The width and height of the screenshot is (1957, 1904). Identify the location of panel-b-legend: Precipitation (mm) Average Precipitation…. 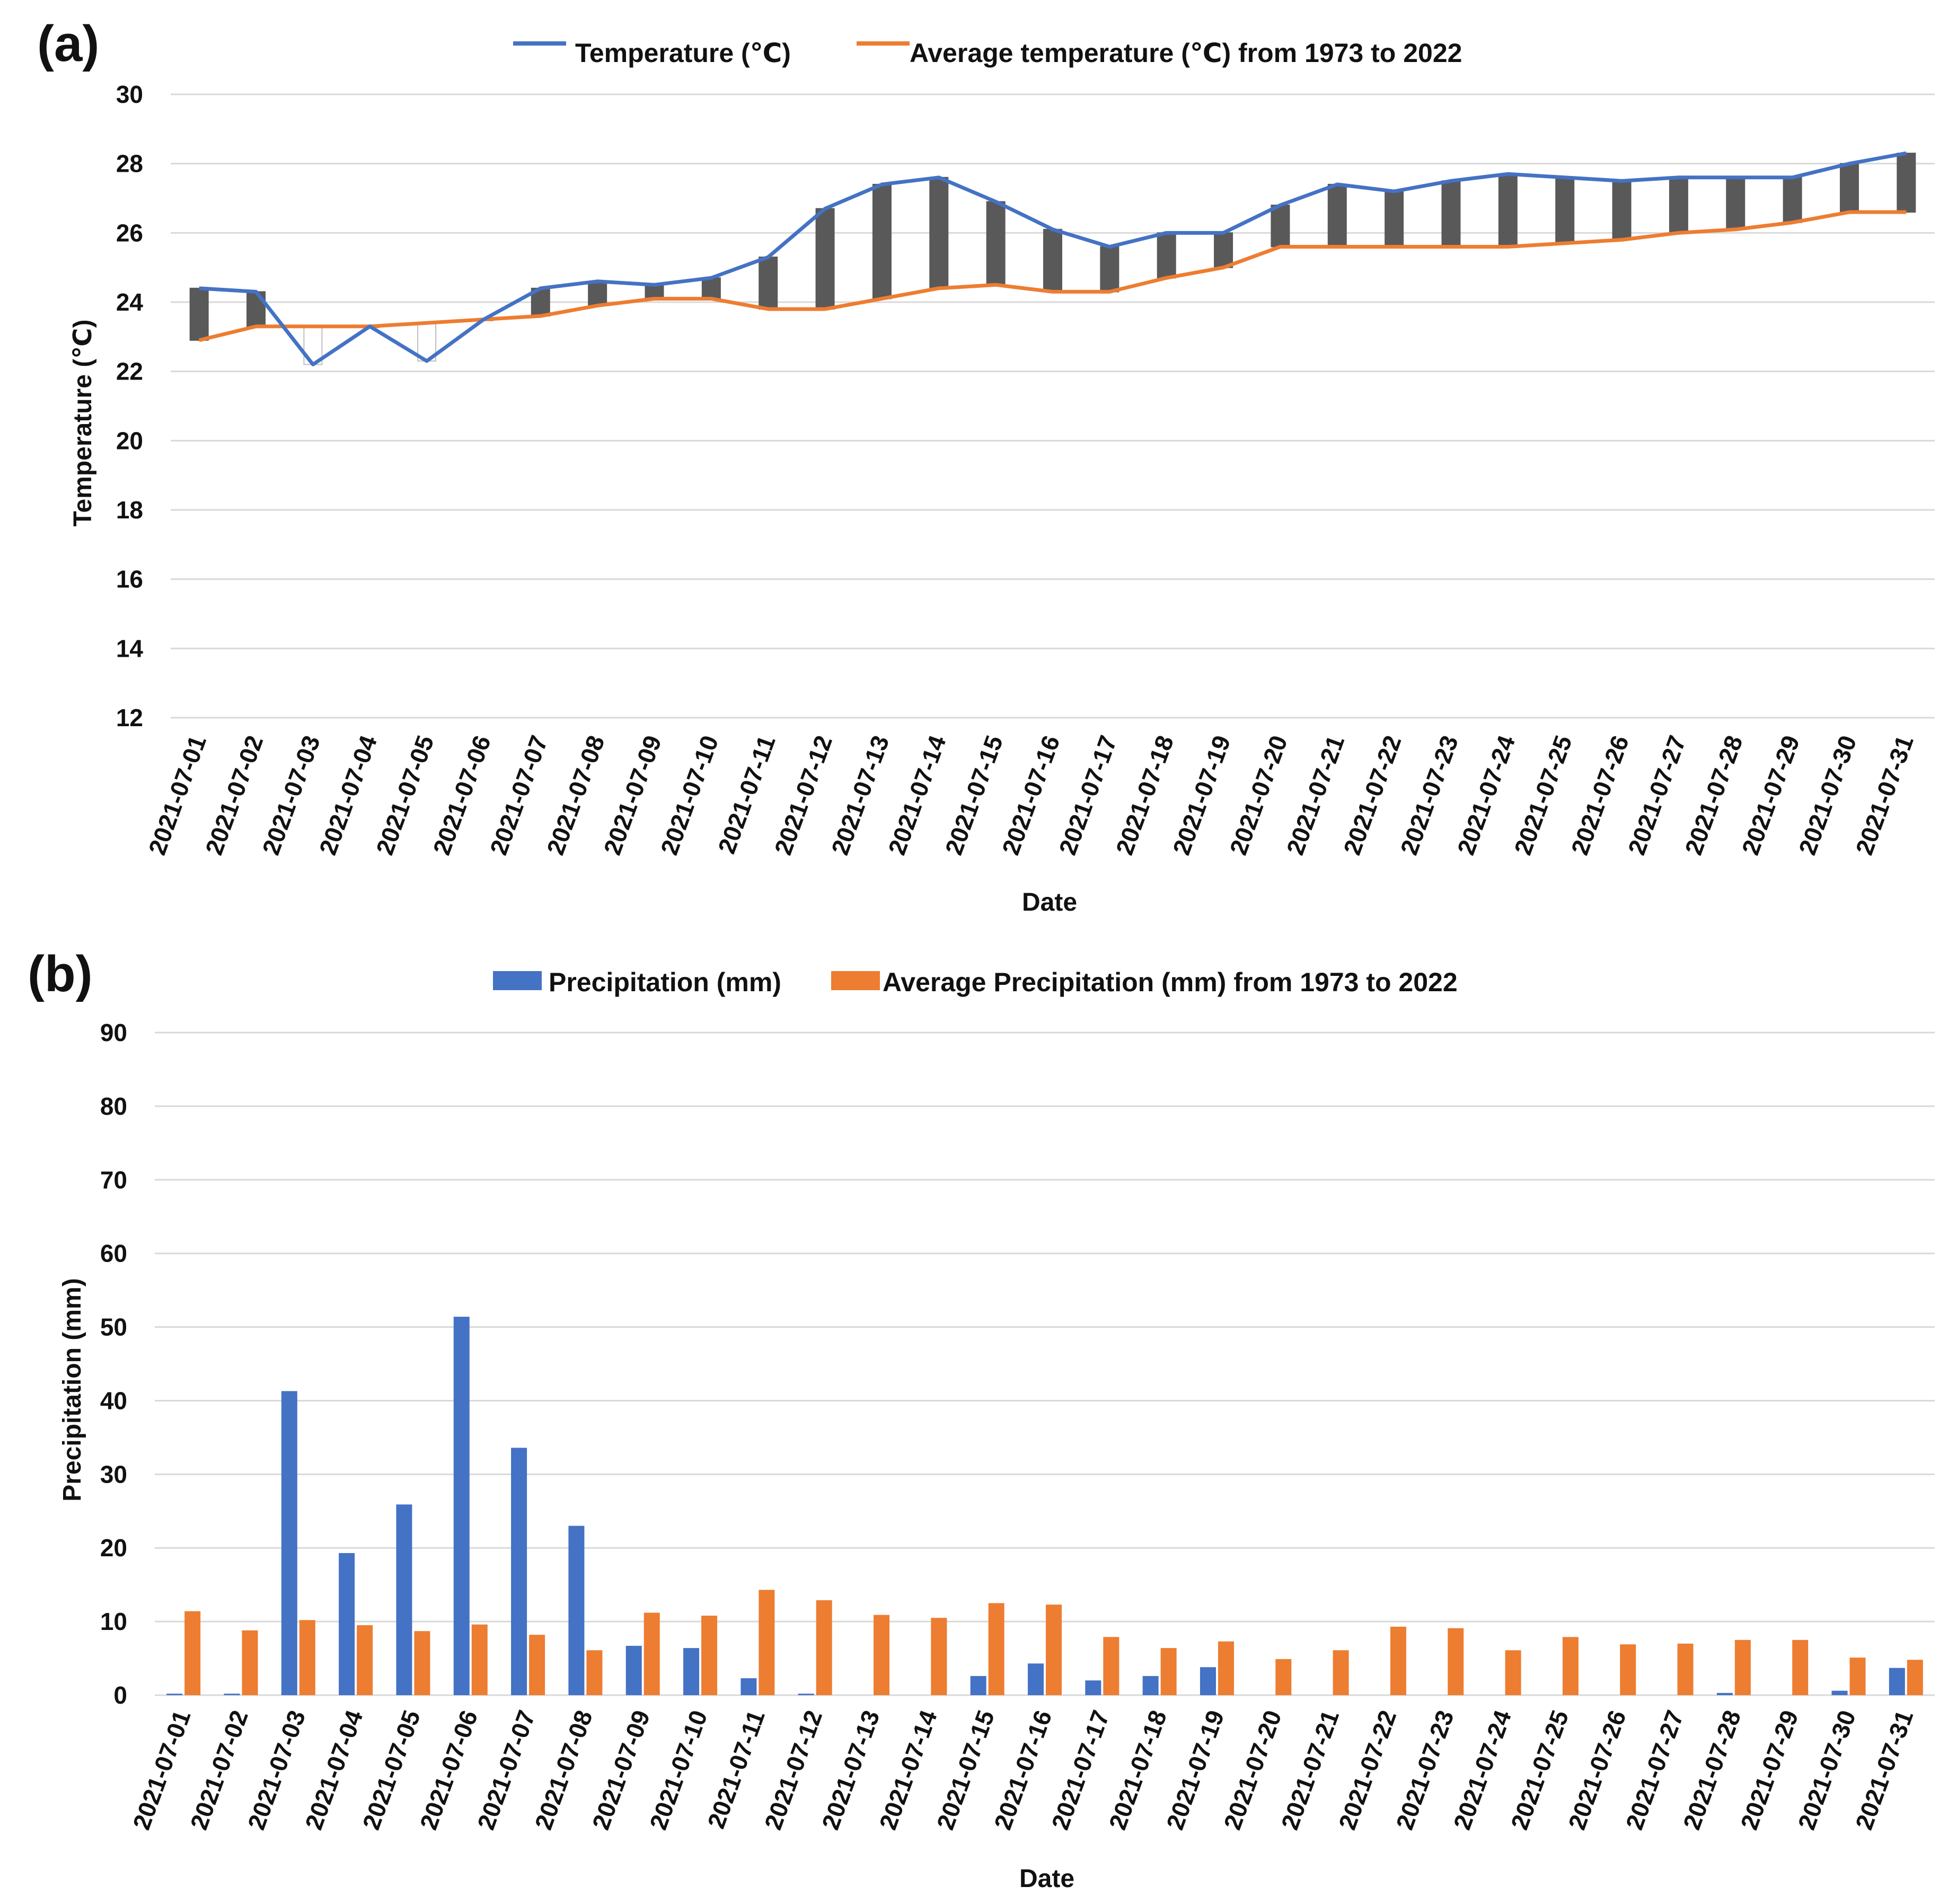
(975, 982).